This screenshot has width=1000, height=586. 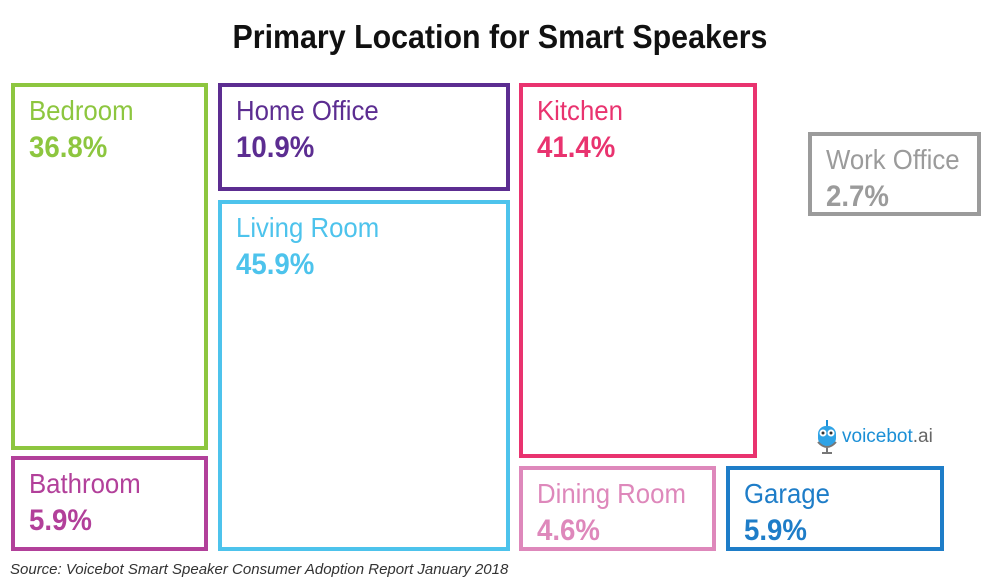 I want to click on box-dining-room: Dining Room 4.6%, so click(x=617, y=508).